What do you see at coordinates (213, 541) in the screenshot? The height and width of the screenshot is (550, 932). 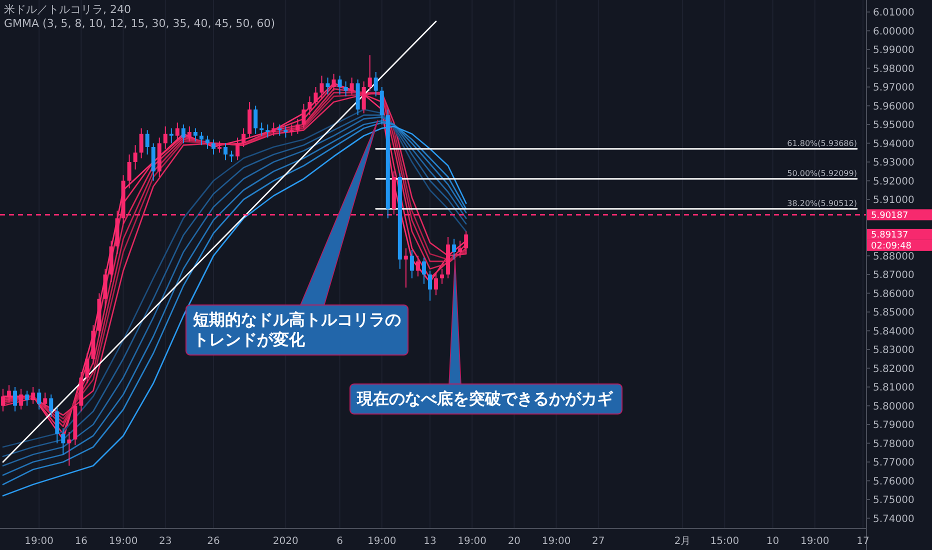 I see `x-tick-label: 26` at bounding box center [213, 541].